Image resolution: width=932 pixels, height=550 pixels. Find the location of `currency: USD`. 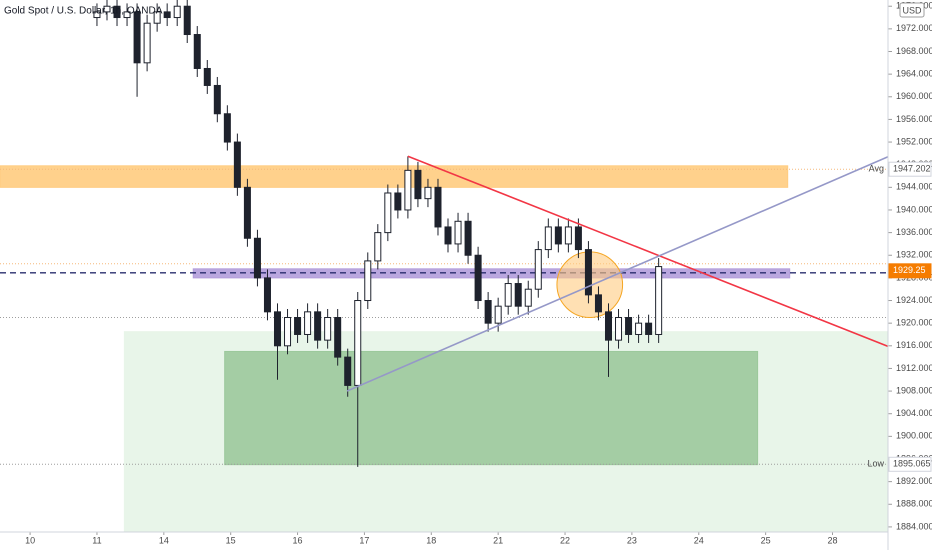

currency: USD is located at coordinates (912, 10).